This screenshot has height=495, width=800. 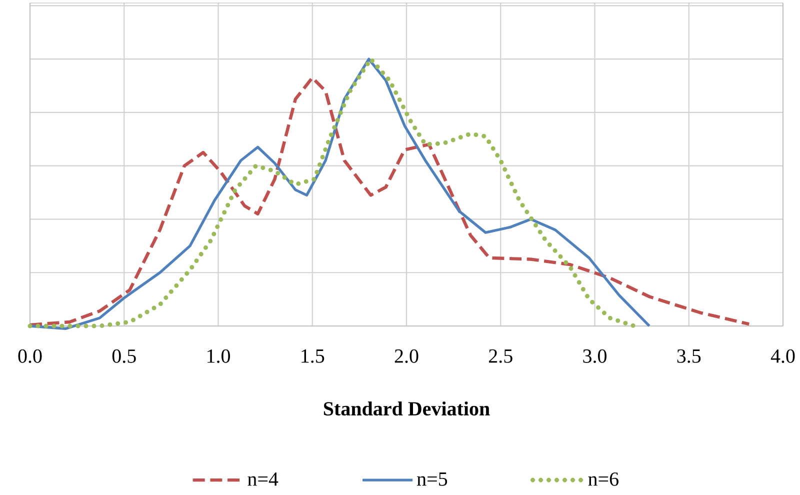 What do you see at coordinates (407, 408) in the screenshot?
I see `x-axis-title: Standard Deviation` at bounding box center [407, 408].